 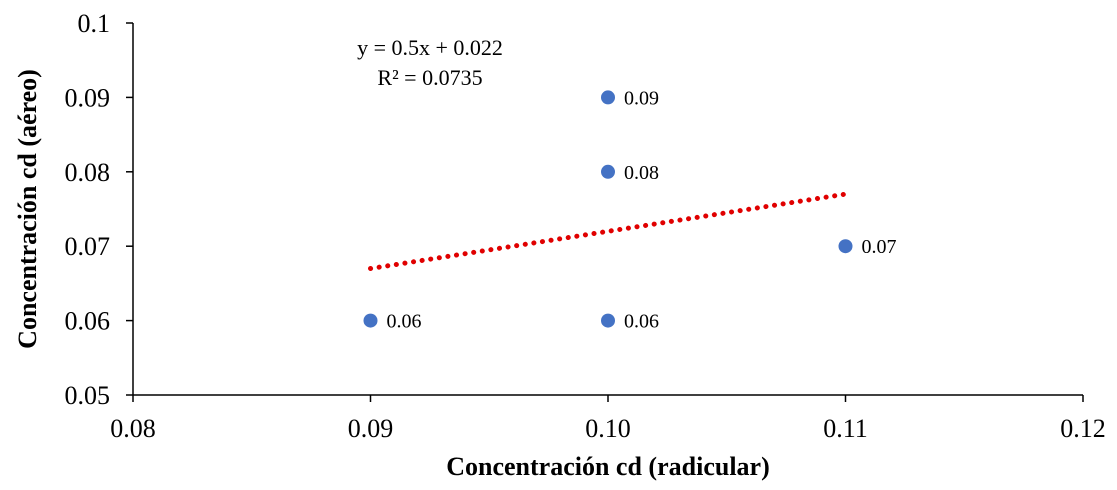 What do you see at coordinates (641, 173) in the screenshot?
I see `data-label: 0.08` at bounding box center [641, 173].